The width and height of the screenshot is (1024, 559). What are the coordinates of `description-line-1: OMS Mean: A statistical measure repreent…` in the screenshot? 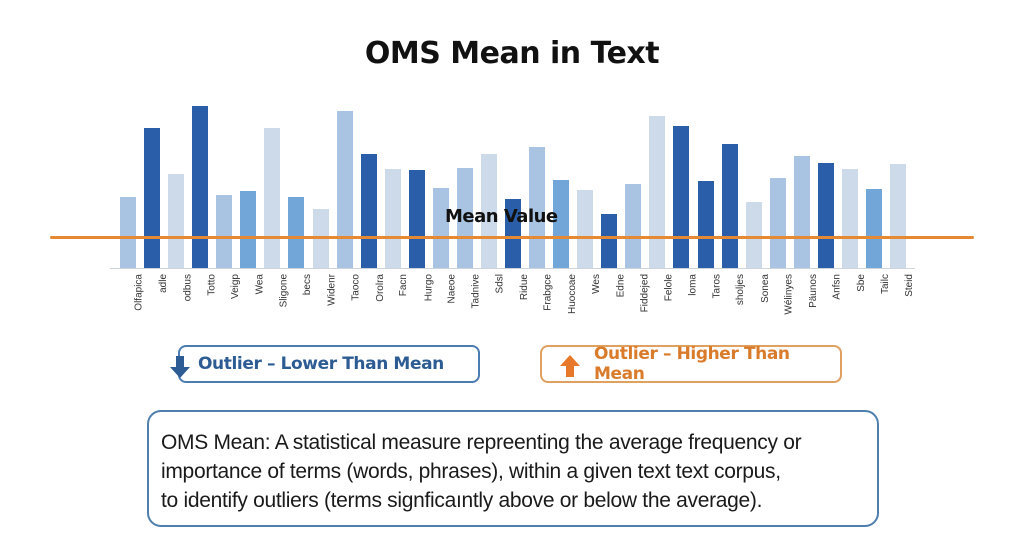 It's located at (481, 442).